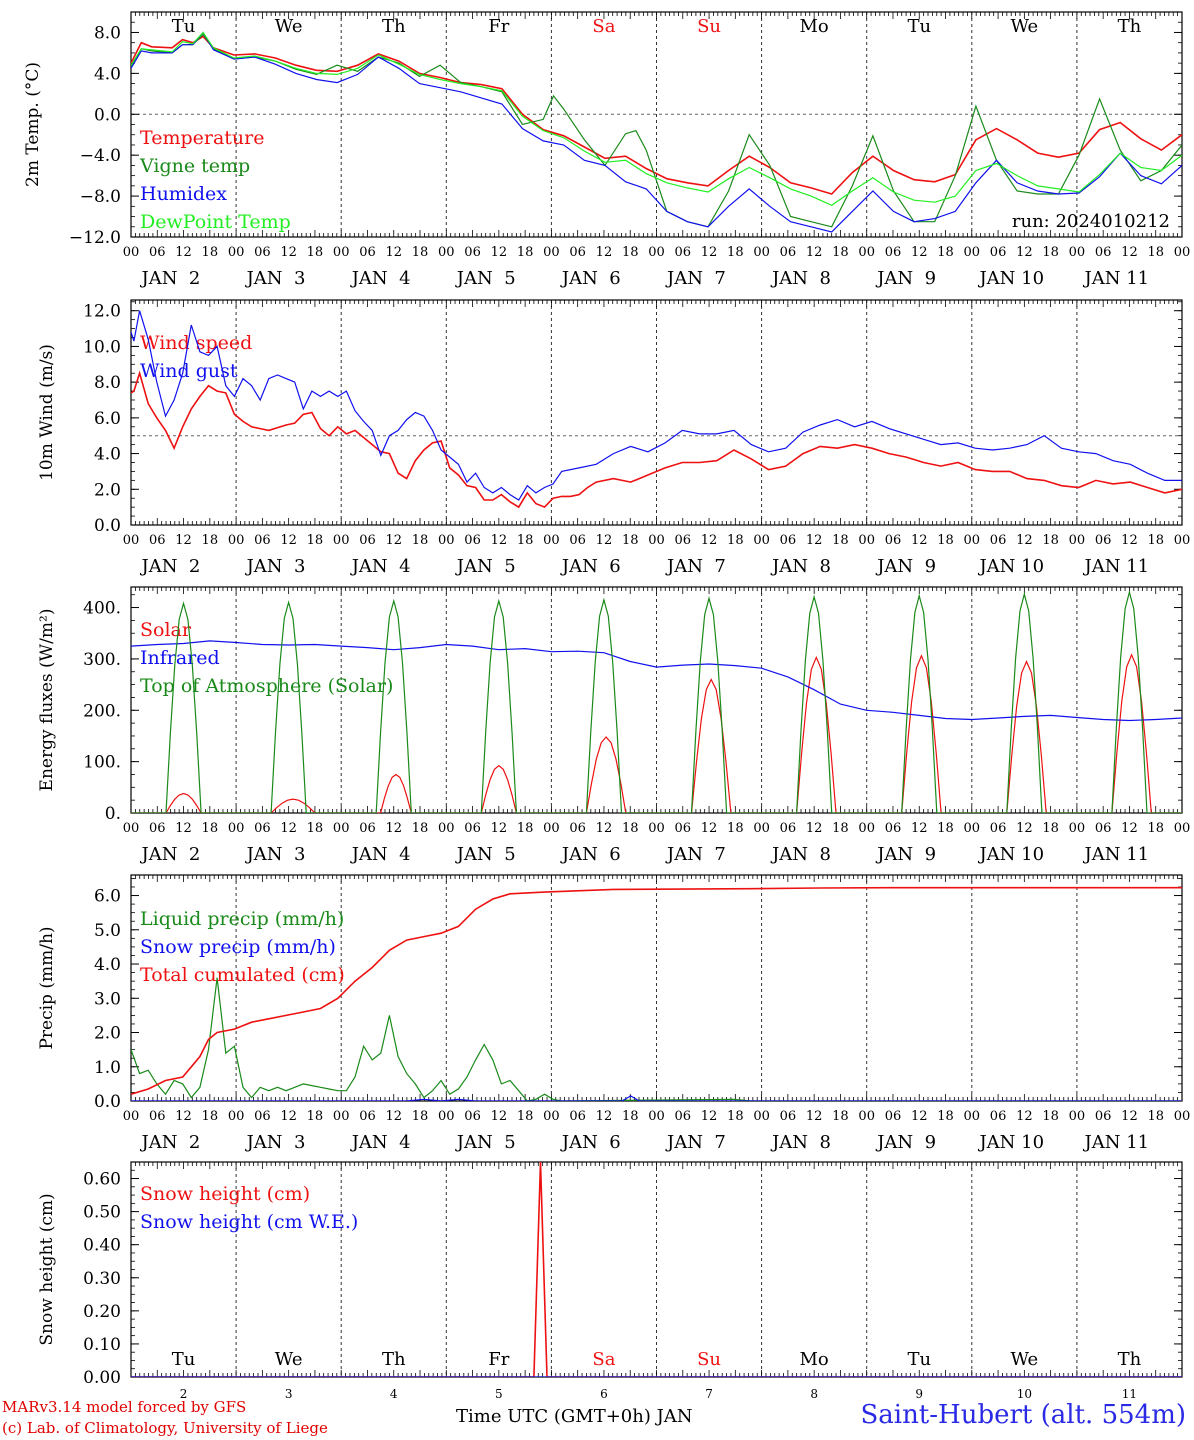  I want to click on time-axis-label: Time UTC (GMT+0h) JAN, so click(574, 1416).